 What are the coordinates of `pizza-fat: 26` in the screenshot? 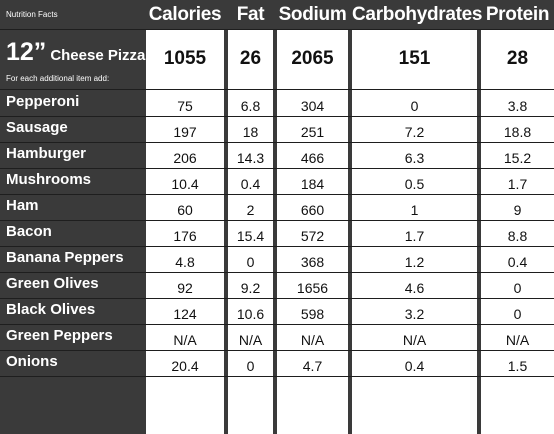 It's located at (250, 58).